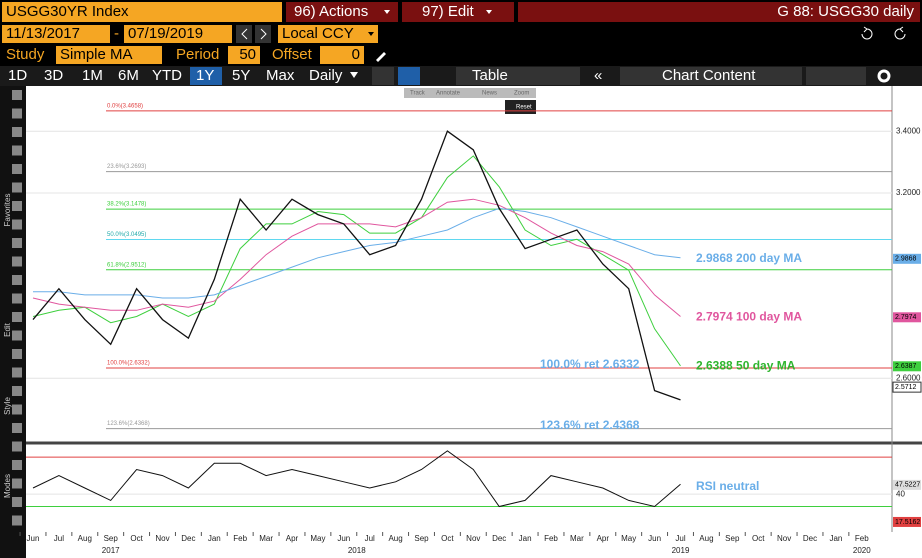  What do you see at coordinates (598, 75) in the screenshot?
I see `collapse-icon: «` at bounding box center [598, 75].